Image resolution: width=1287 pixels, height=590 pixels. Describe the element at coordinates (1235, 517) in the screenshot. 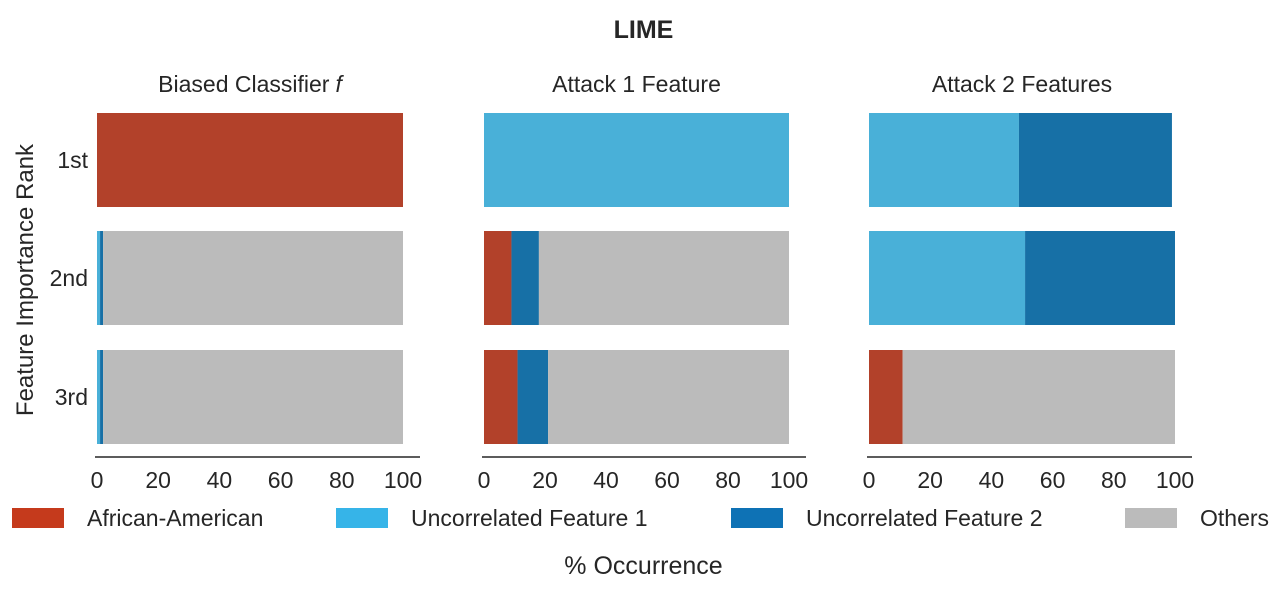

I see `legend-label: Others` at that location.